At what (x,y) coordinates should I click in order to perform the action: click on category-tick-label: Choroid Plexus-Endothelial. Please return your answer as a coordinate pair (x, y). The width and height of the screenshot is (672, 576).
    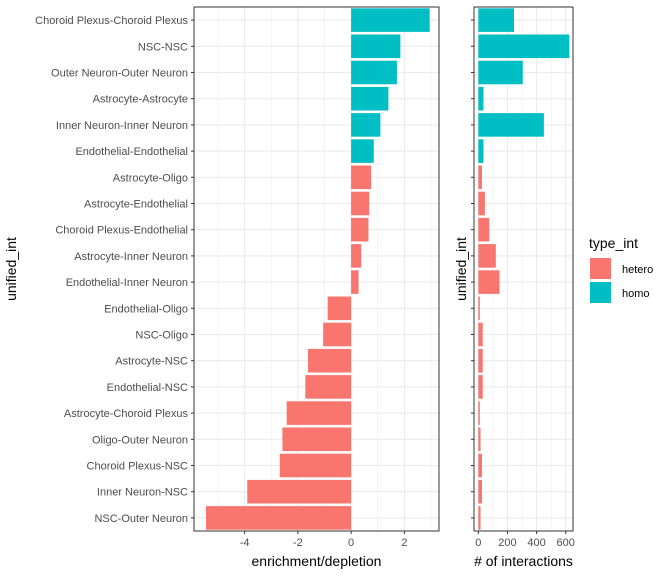
    Looking at the image, I should click on (121, 231).